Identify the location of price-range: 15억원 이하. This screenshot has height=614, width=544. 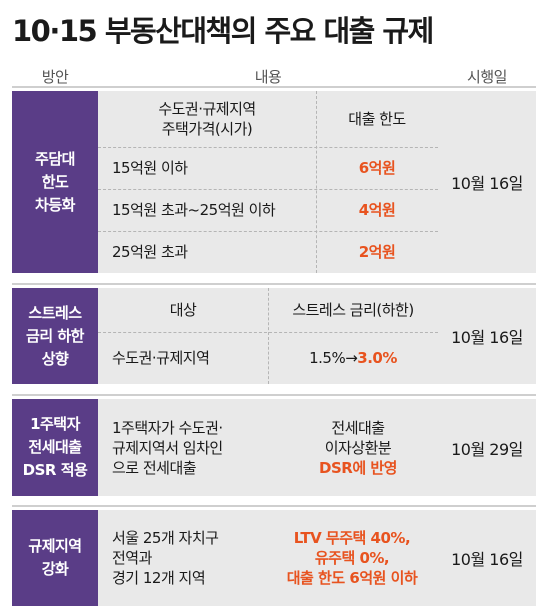
(150, 168).